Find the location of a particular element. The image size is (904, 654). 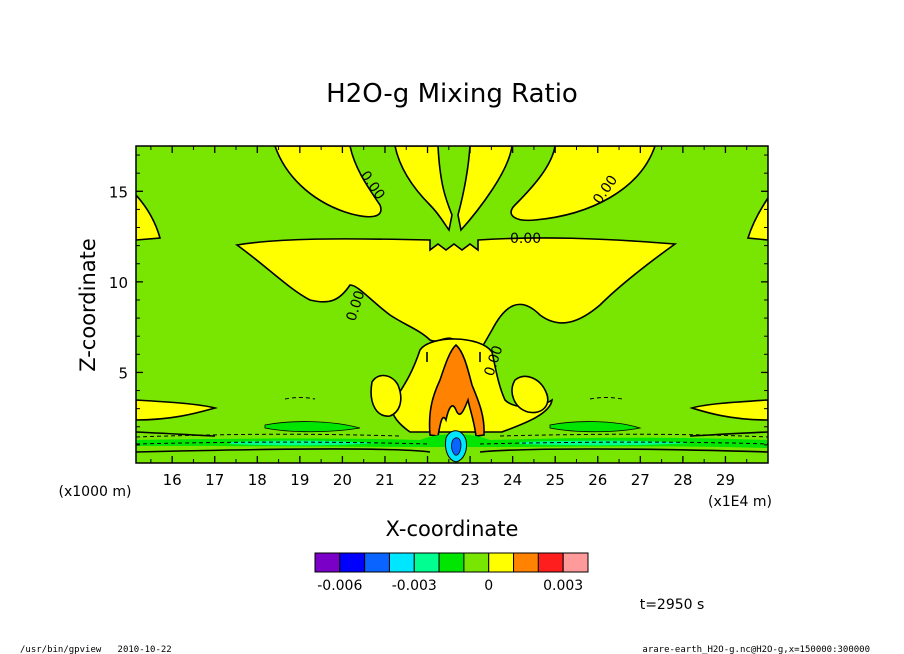

x-tick-label: 23 is located at coordinates (470, 480).